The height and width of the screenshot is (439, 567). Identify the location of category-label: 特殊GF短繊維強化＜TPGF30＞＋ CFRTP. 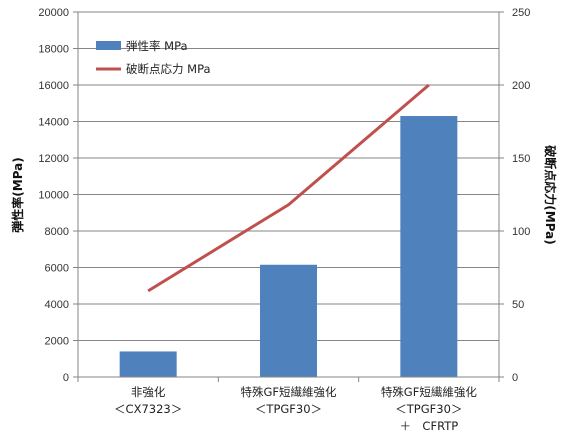
(429, 409).